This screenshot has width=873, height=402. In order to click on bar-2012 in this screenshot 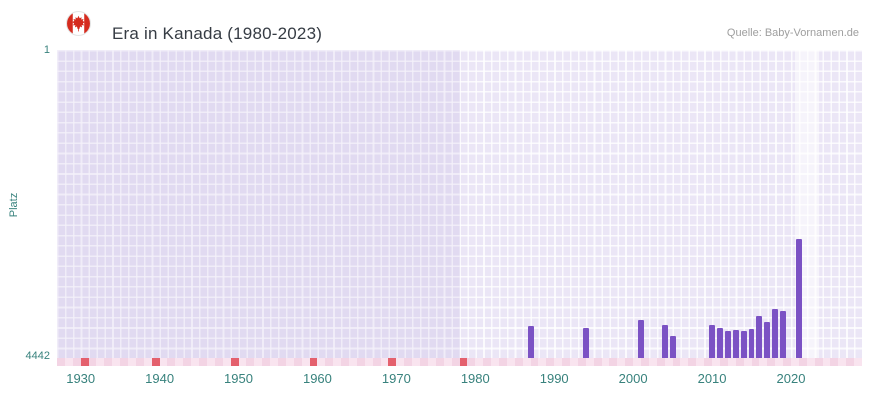, I will do `click(727, 344)`.